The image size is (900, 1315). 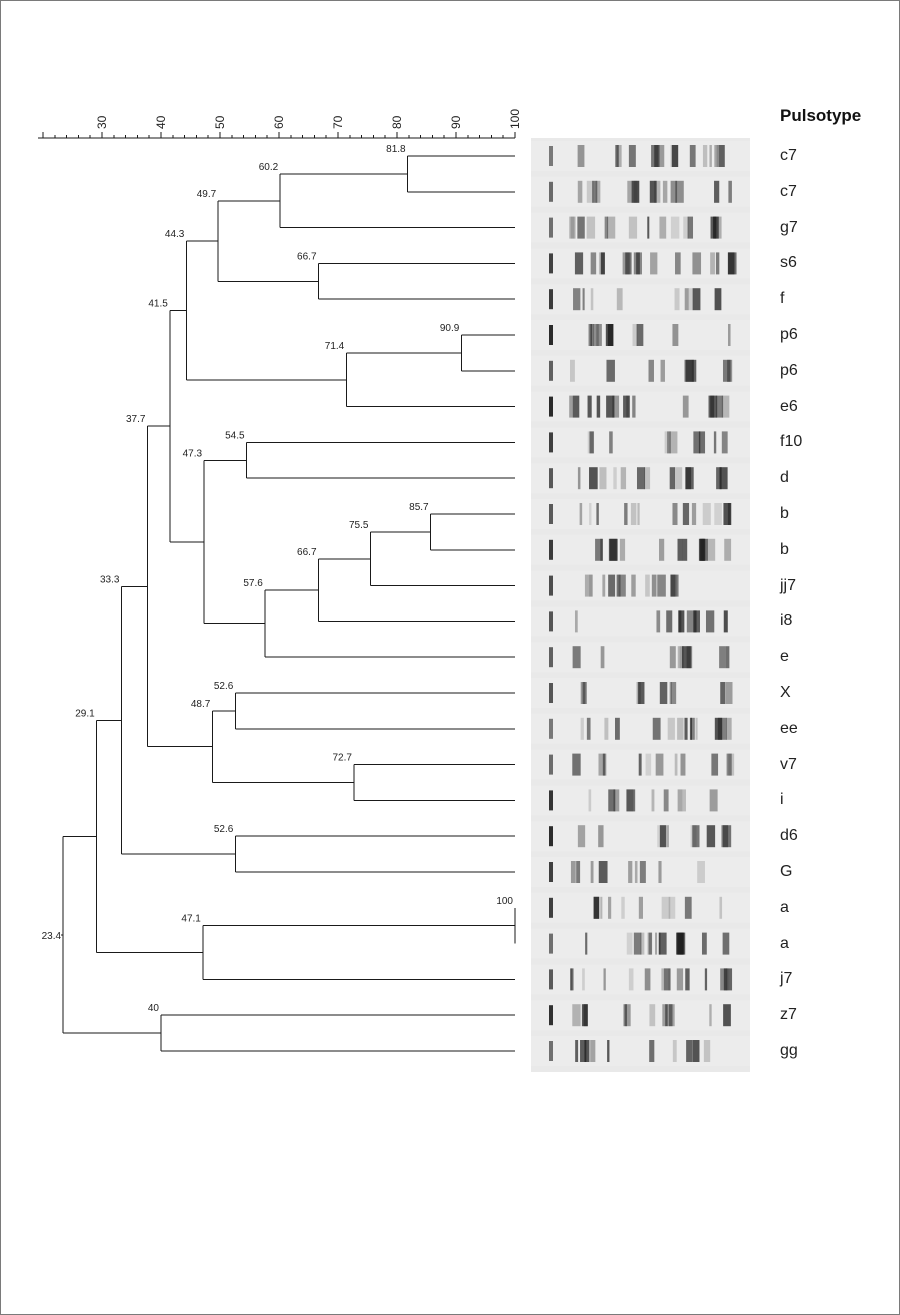 I want to click on pulsotype-label: f, so click(x=782, y=299).